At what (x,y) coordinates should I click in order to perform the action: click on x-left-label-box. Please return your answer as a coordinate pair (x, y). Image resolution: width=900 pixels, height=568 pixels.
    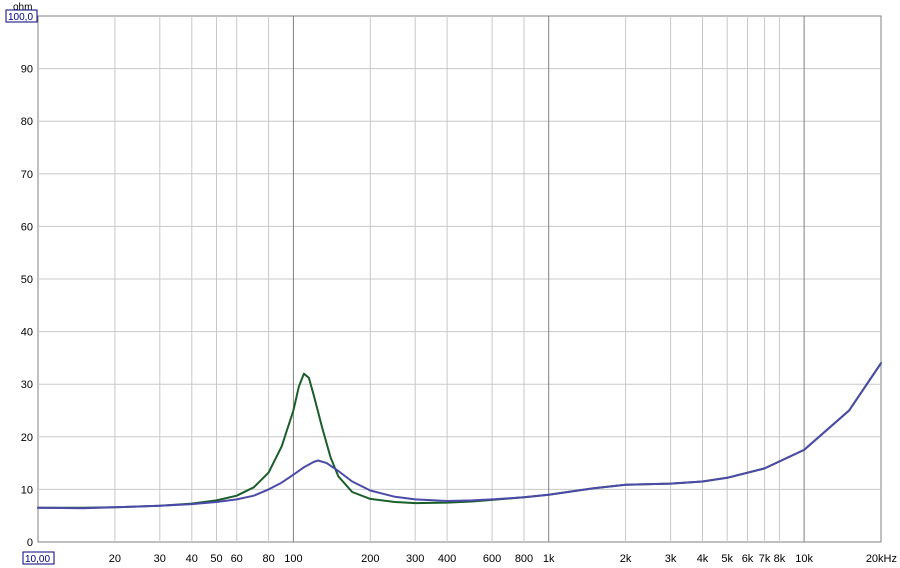
    Looking at the image, I should click on (38, 558).